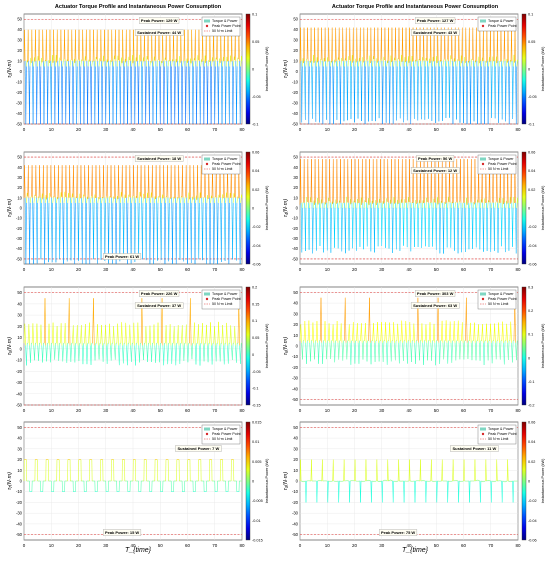 This screenshot has width=550, height=567. Describe the element at coordinates (398, 532) in the screenshot. I see `annotation-text: Peak Power: 75 W` at that location.